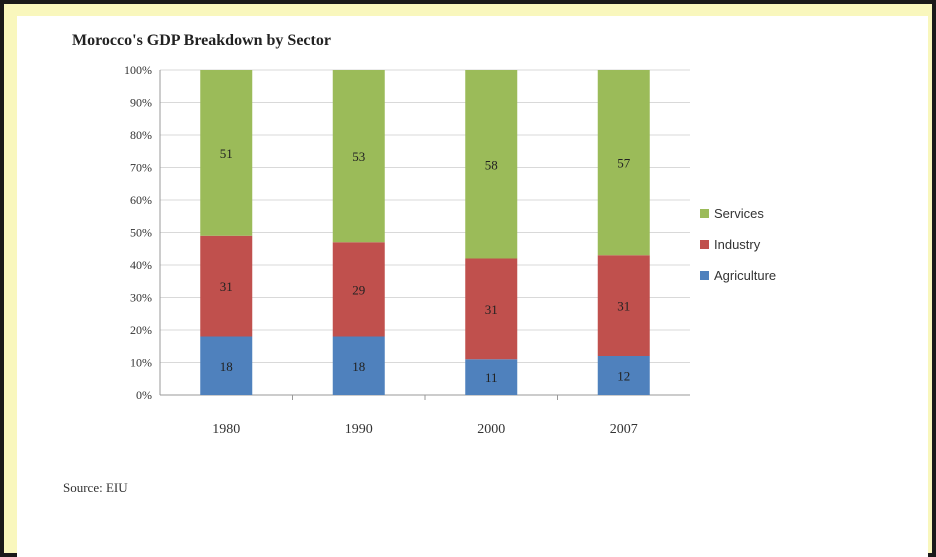 This screenshot has width=936, height=557. What do you see at coordinates (141, 200) in the screenshot?
I see `y-tick-label: 60%` at bounding box center [141, 200].